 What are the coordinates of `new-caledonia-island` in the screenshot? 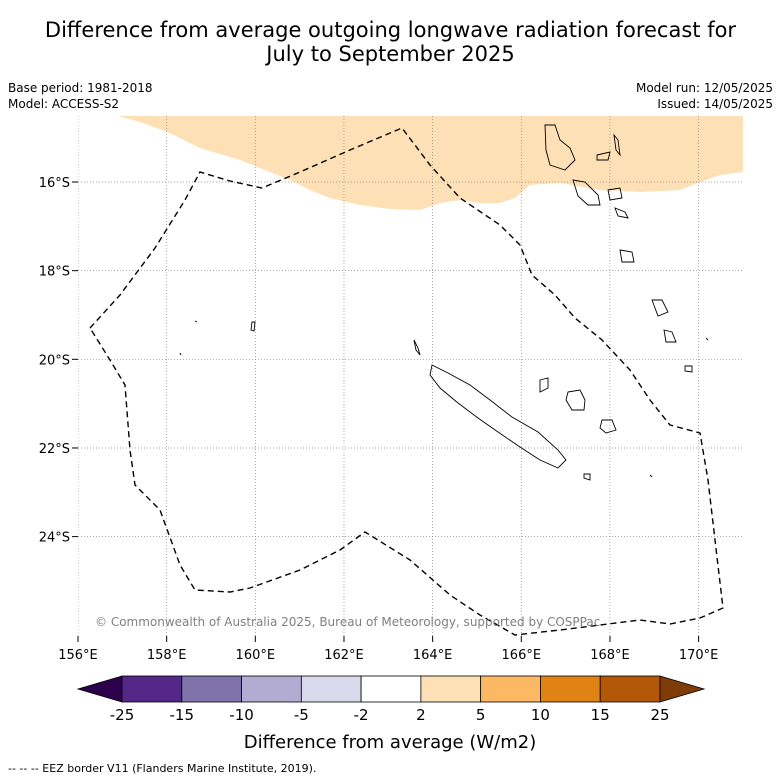 It's located at (498, 416).